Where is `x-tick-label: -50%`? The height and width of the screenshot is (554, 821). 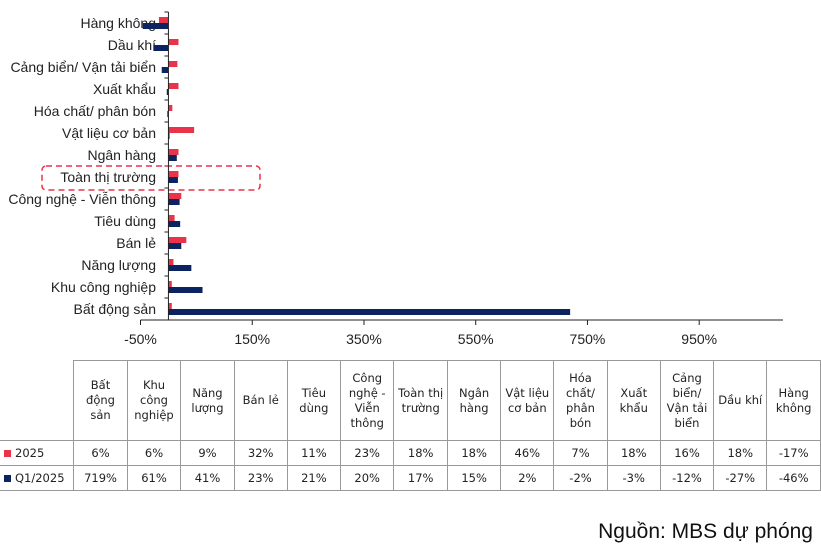
x-tick-label: -50% is located at coordinates (140, 339).